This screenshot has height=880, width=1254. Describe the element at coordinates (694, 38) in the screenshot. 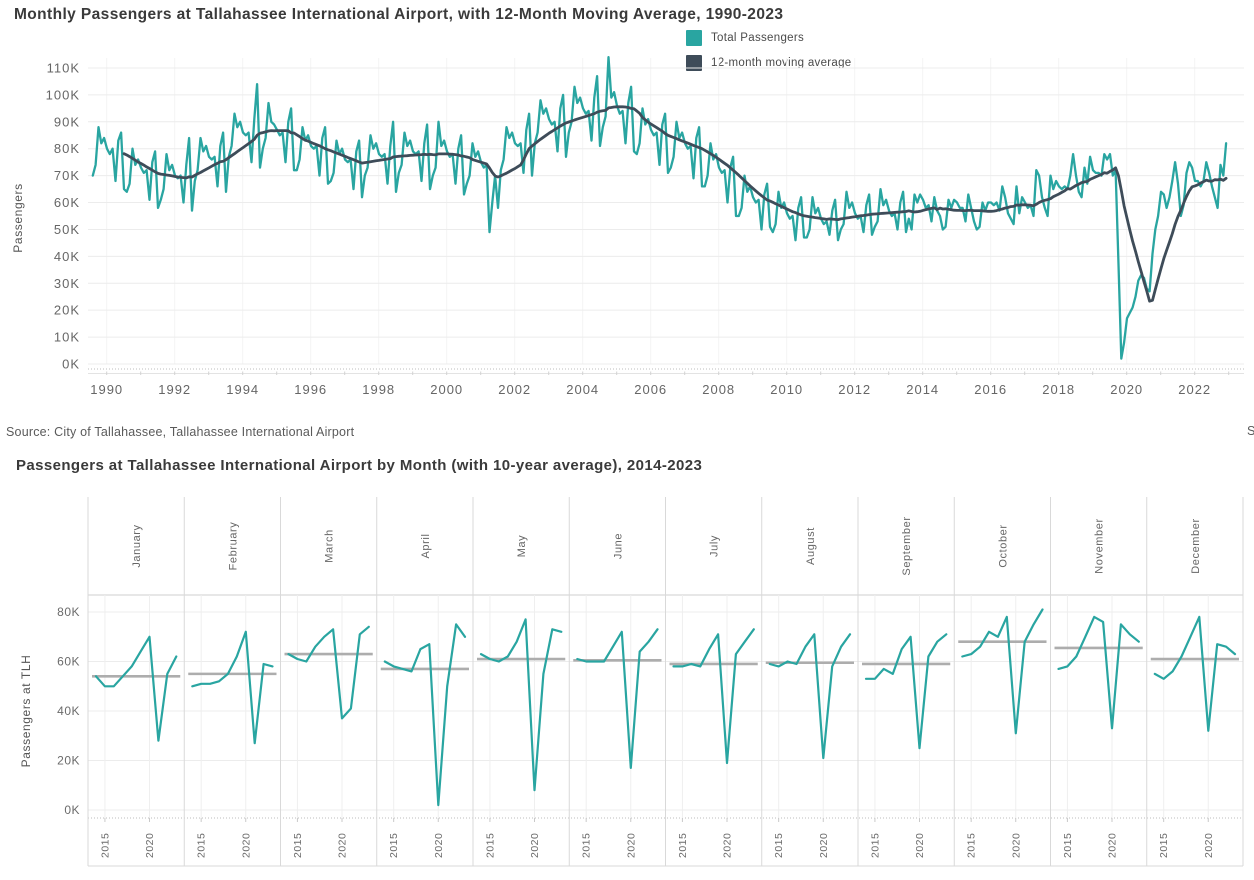

I see `legend-swatch-total-passengers` at that location.